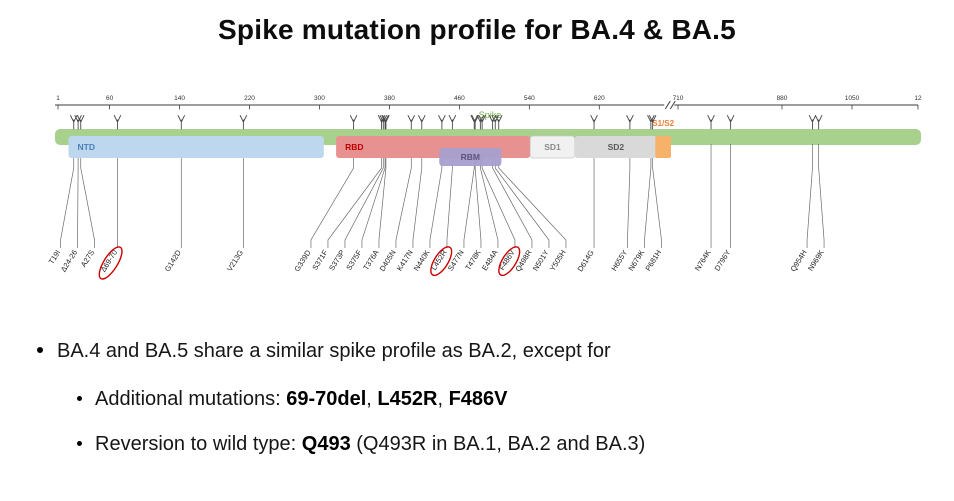  I want to click on axis-tick-label: 60, so click(110, 98).